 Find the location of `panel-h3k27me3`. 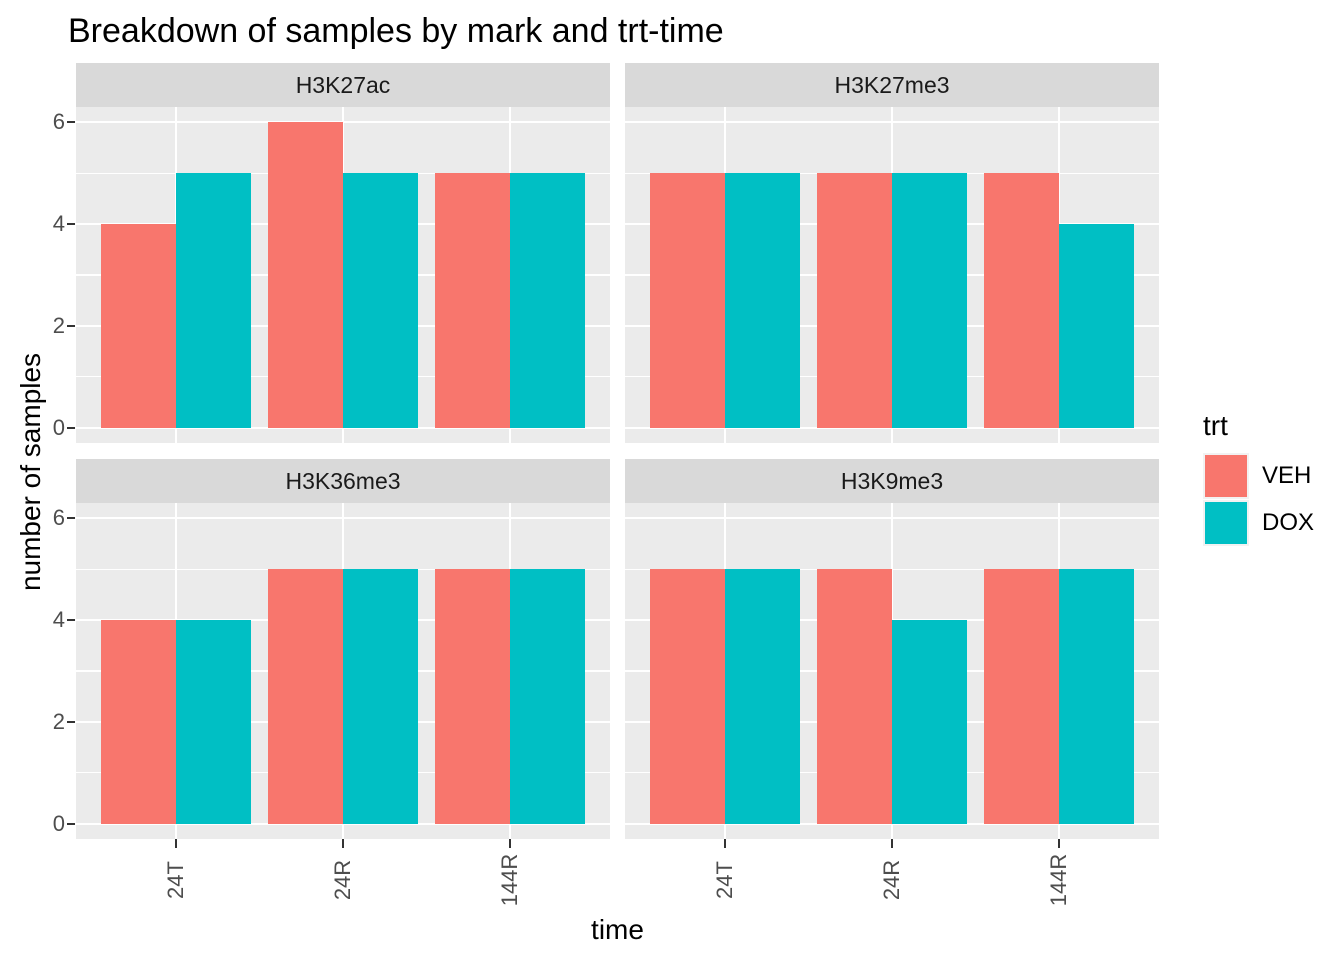

panel-h3k27me3 is located at coordinates (892, 275).